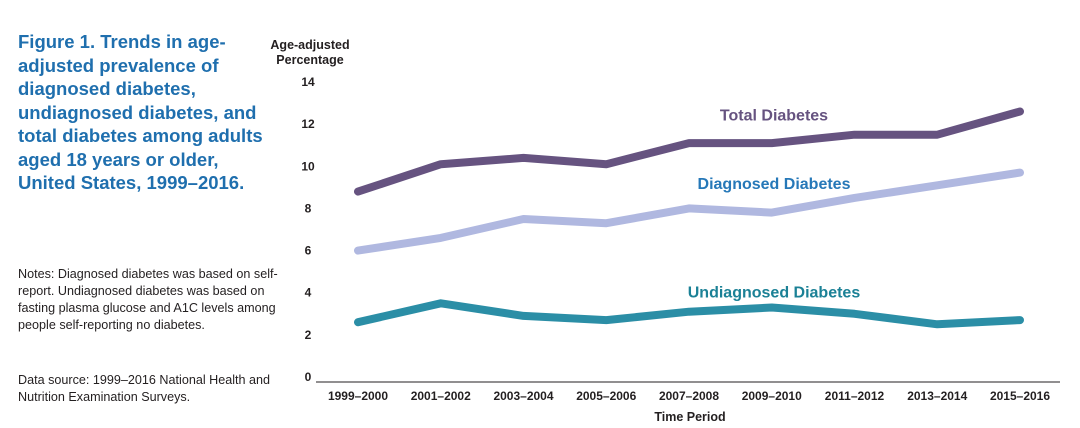 Image resolution: width=1080 pixels, height=428 pixels. What do you see at coordinates (308, 124) in the screenshot?
I see `y-tick-label: 12` at bounding box center [308, 124].